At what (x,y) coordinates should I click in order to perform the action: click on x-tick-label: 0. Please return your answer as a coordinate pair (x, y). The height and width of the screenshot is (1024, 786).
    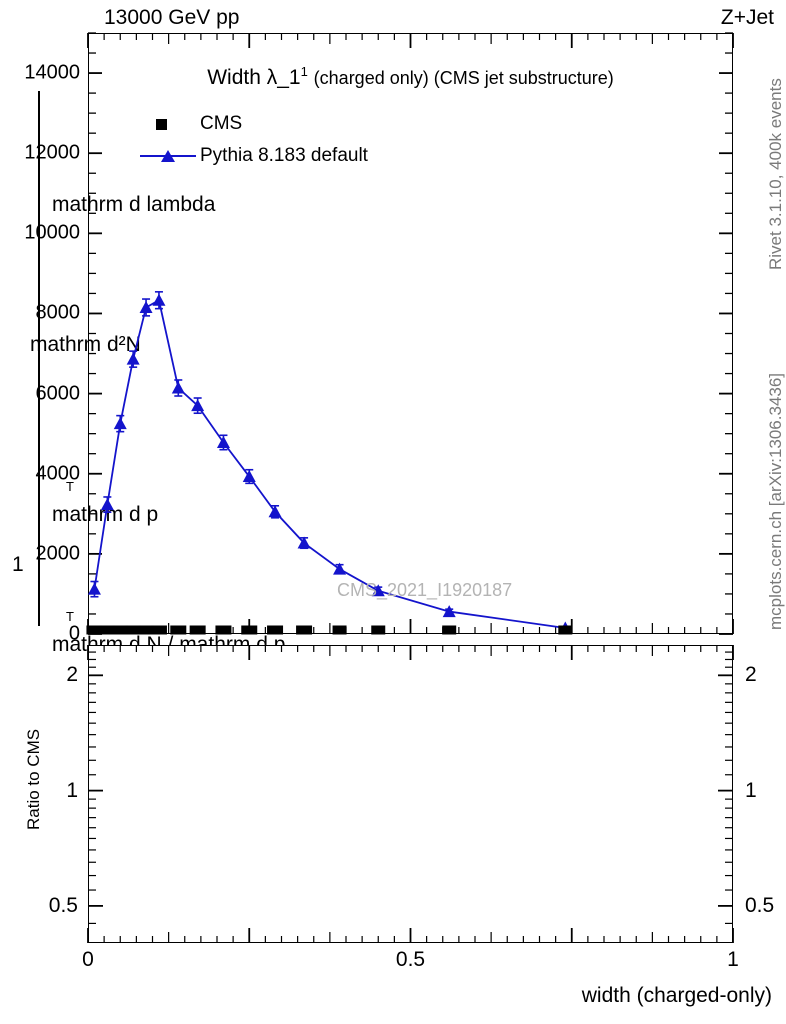
    Looking at the image, I should click on (88, 959).